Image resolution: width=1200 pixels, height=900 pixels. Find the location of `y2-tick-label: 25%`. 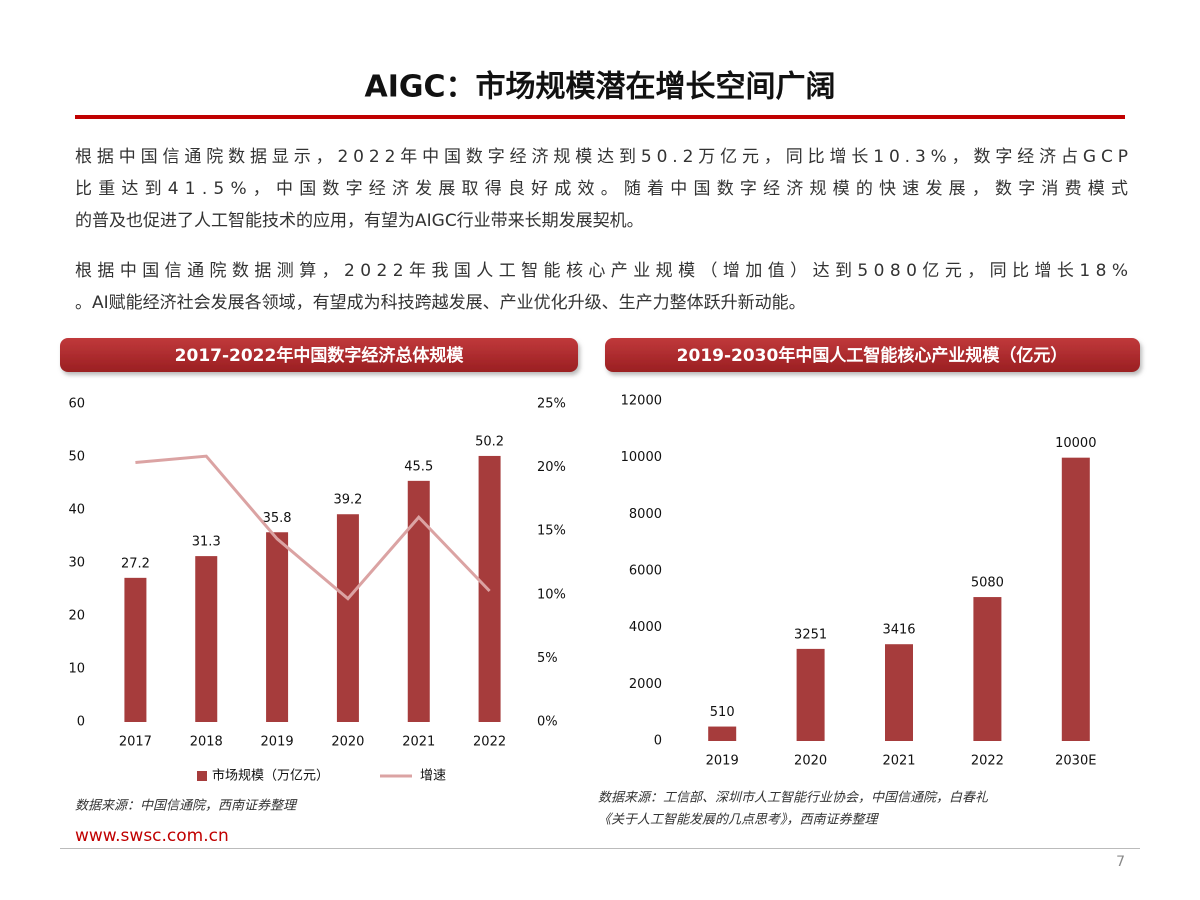

y2-tick-label: 25% is located at coordinates (551, 404).